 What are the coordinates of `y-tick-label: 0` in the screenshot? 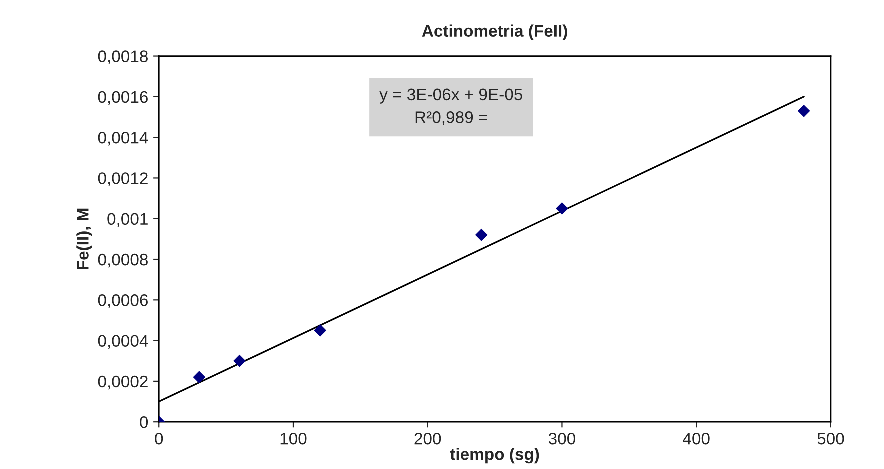 It's located at (144, 422).